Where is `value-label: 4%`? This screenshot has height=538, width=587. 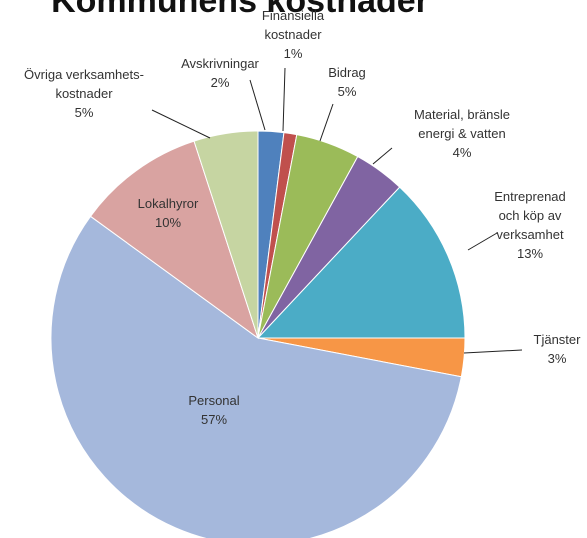 value-label: 4% is located at coordinates (462, 152).